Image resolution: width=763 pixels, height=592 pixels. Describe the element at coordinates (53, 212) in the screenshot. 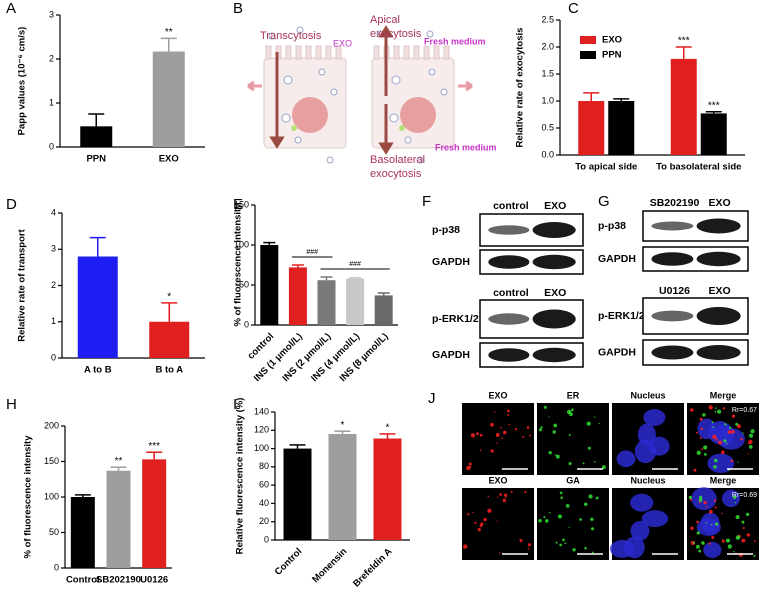

I see `y-tick-label: 4` at that location.